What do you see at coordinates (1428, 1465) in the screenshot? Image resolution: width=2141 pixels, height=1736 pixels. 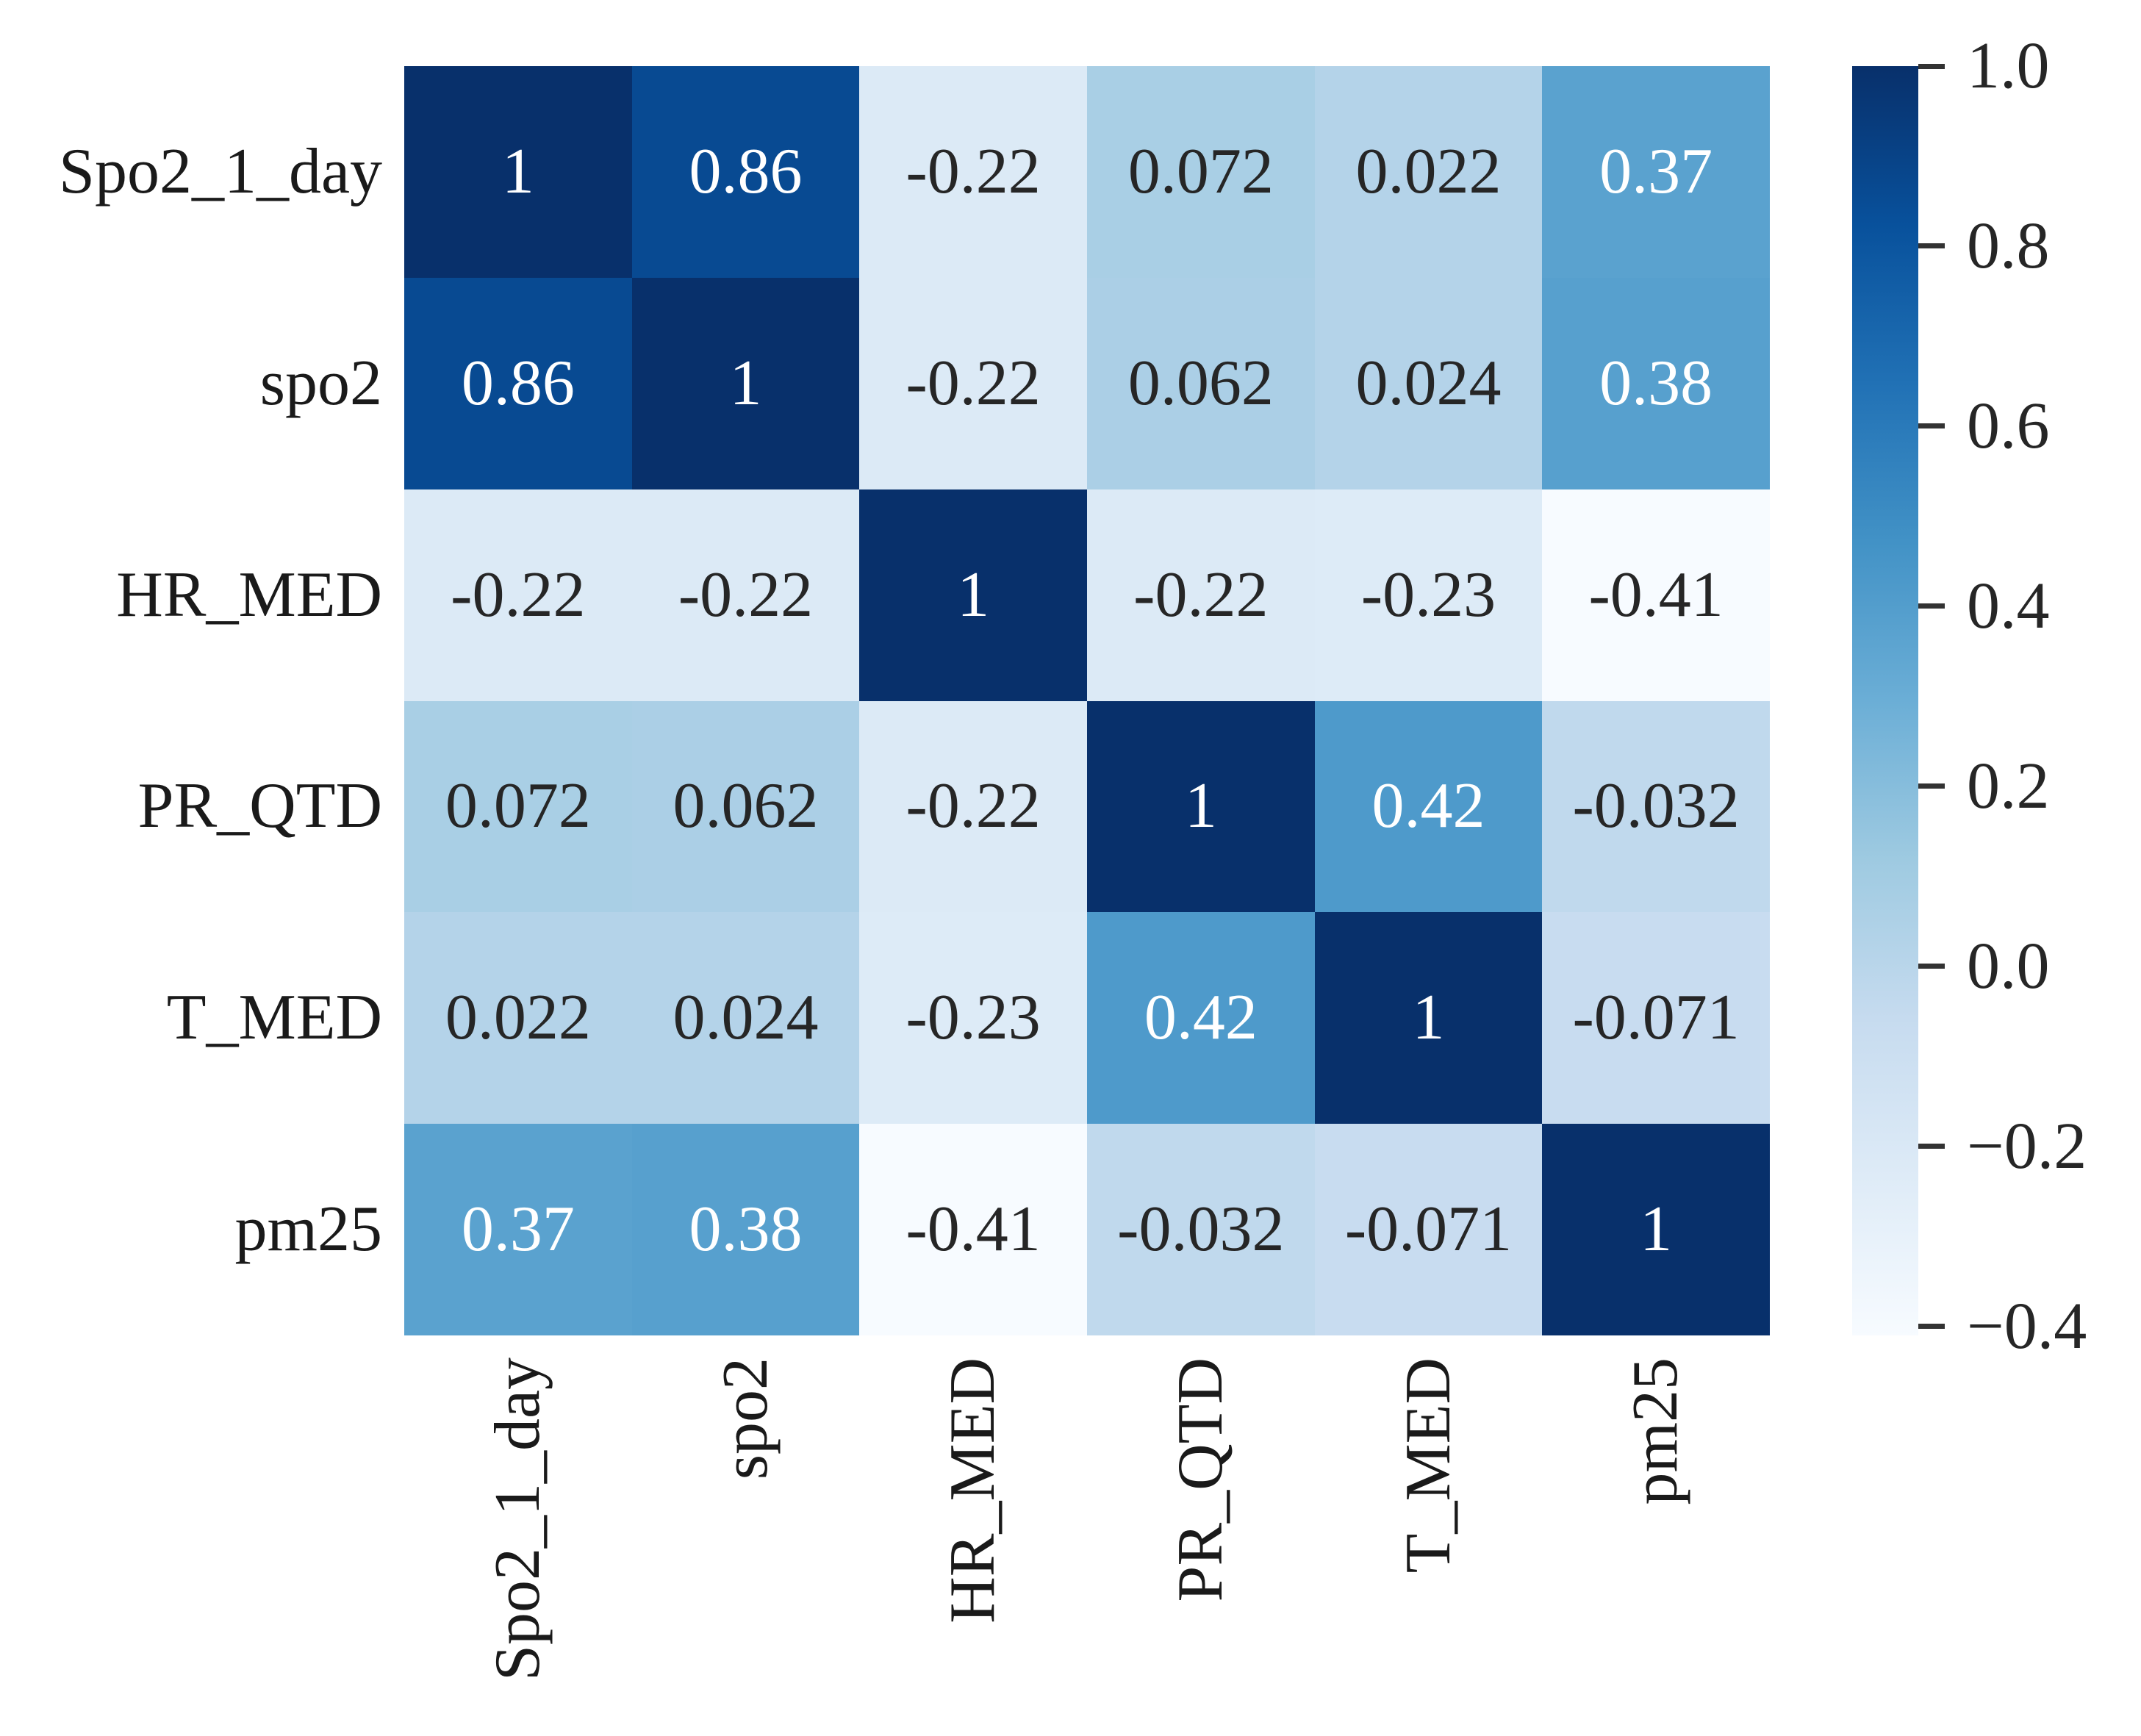 I see `x-tick-label-T_MED: T_MED` at bounding box center [1428, 1465].